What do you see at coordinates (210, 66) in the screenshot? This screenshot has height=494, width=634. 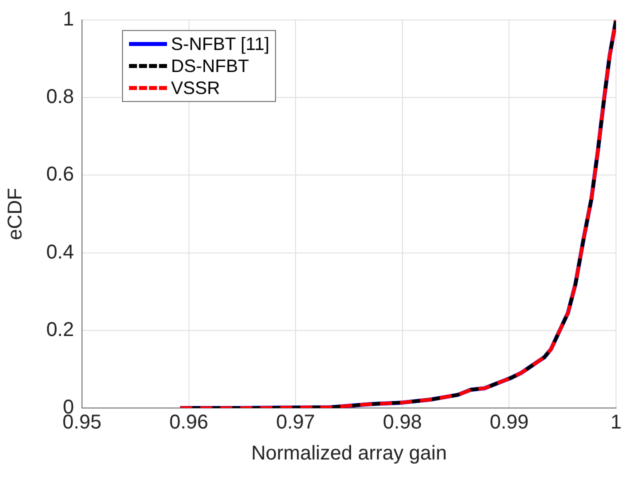 I see `legend-label: DS-NFBT` at bounding box center [210, 66].